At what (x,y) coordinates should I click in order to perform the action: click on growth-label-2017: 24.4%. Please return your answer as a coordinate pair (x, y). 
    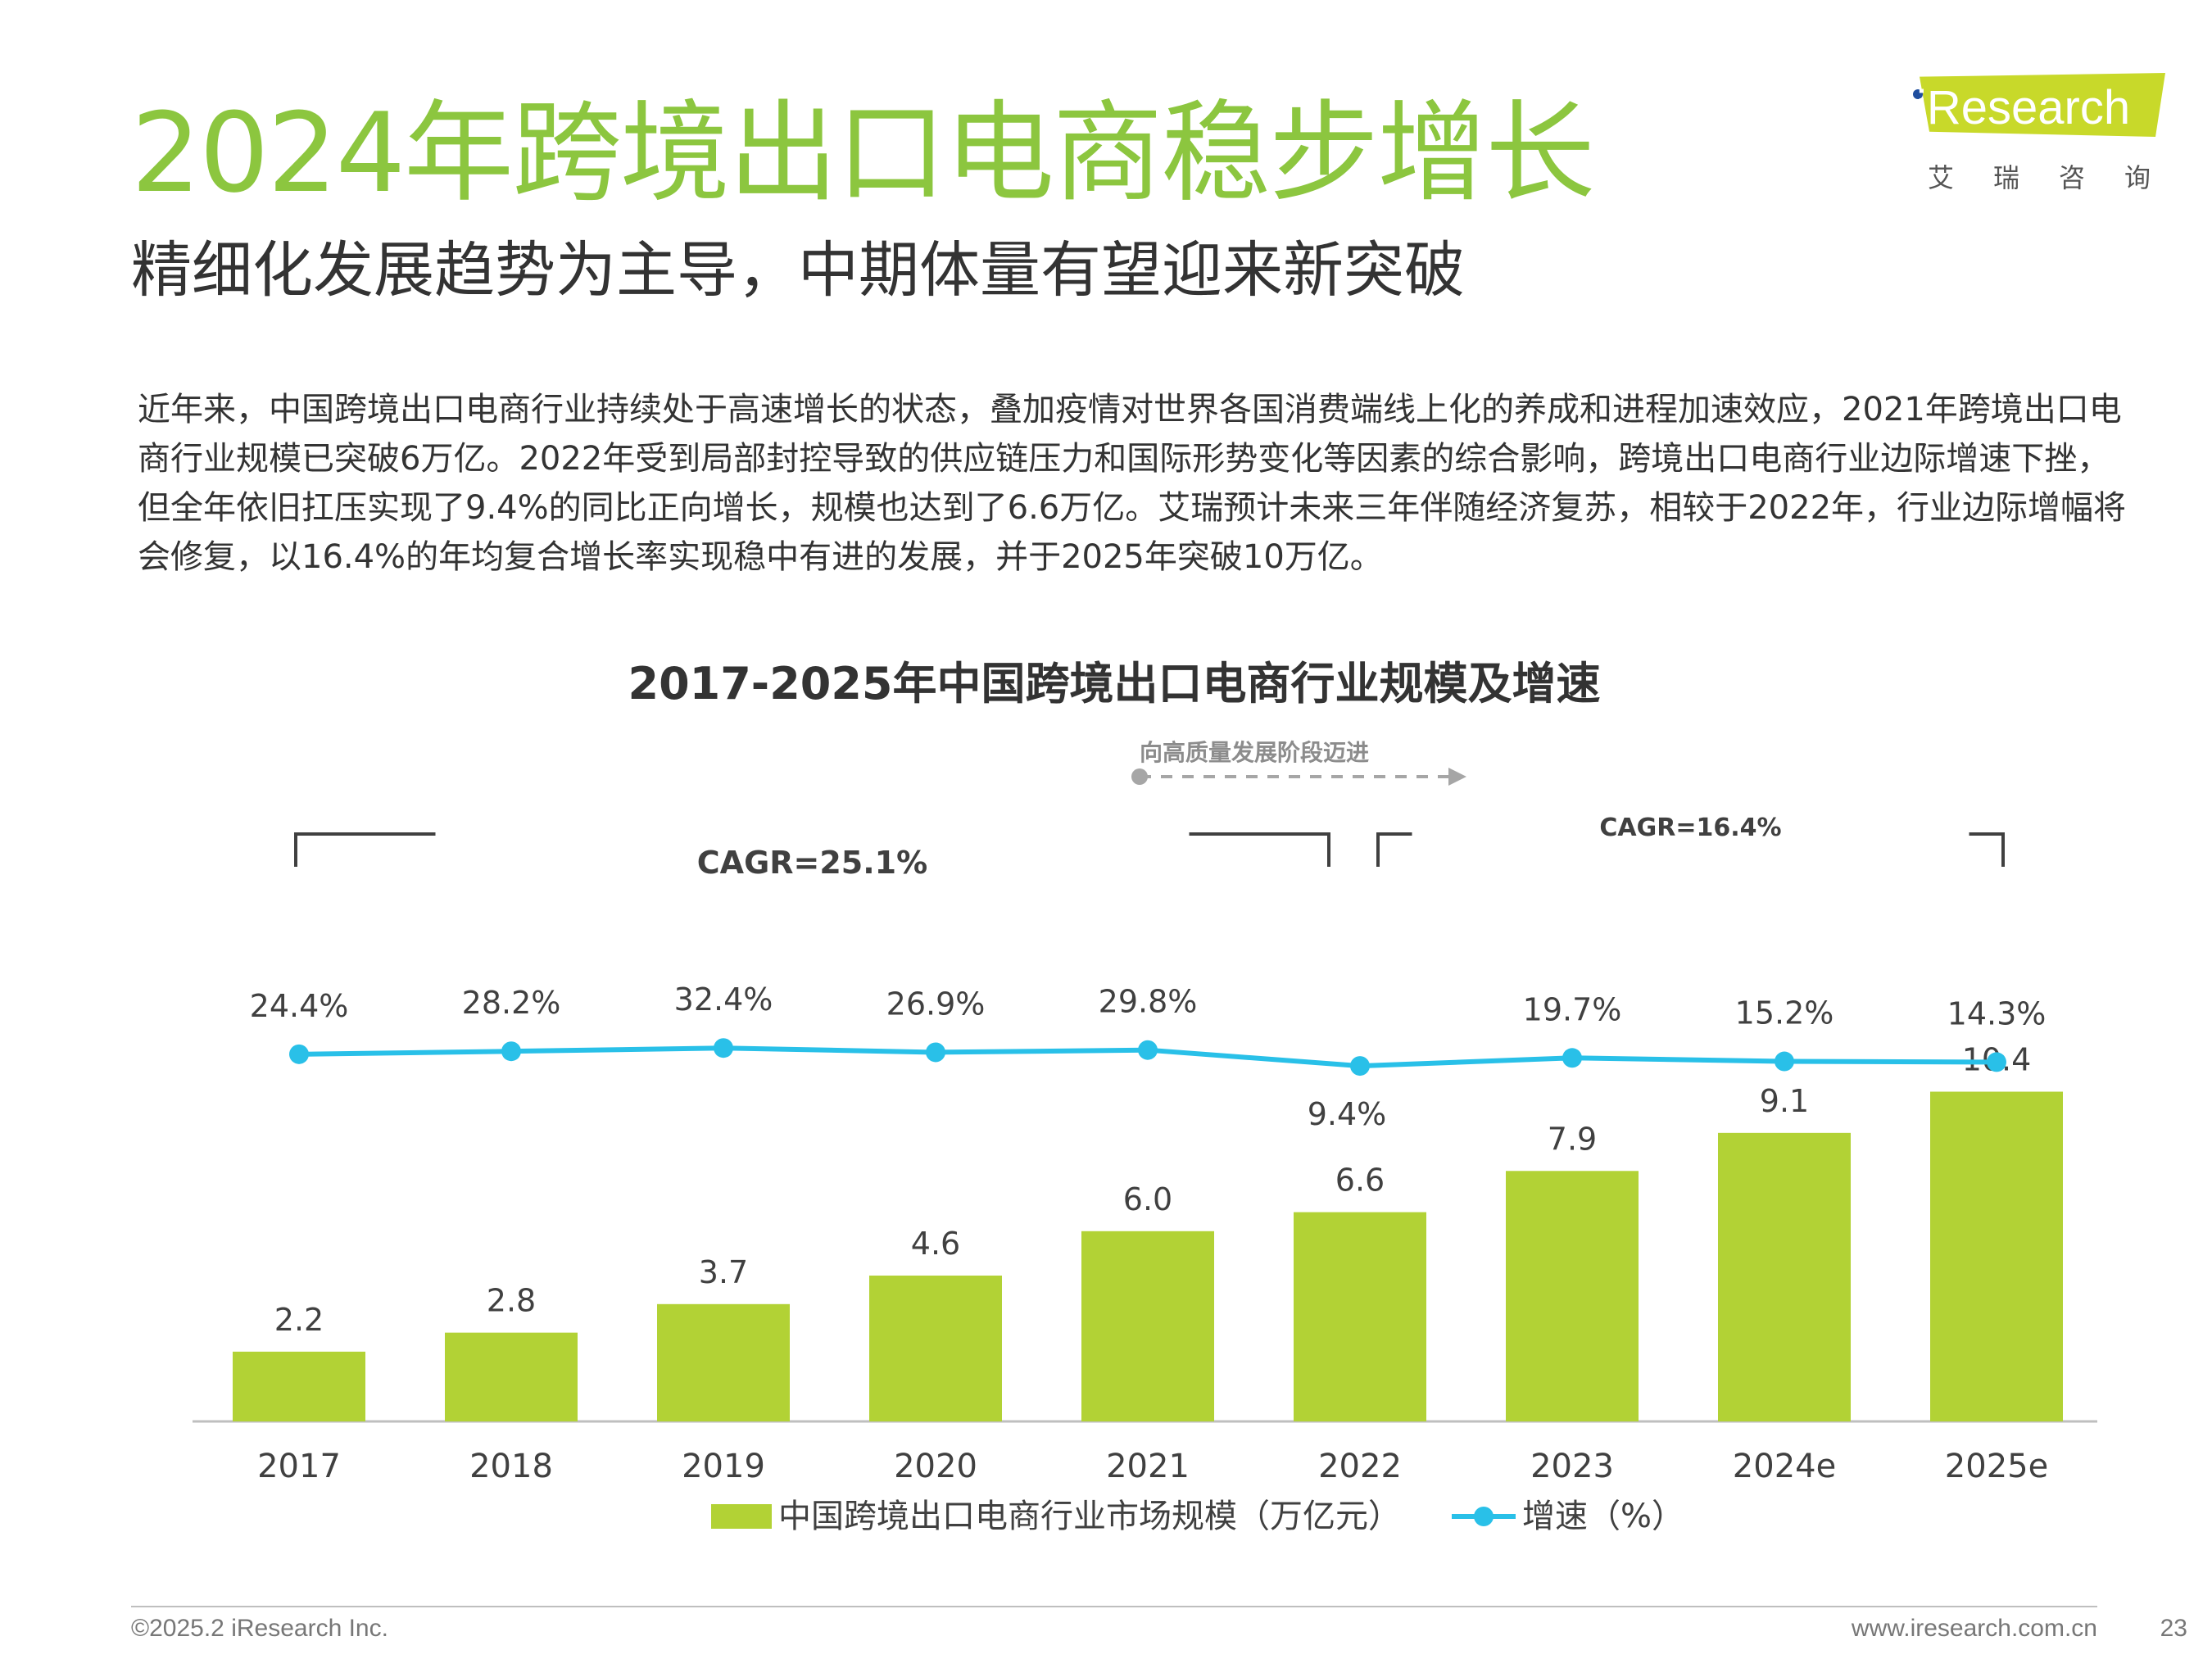
    Looking at the image, I should click on (299, 1006).